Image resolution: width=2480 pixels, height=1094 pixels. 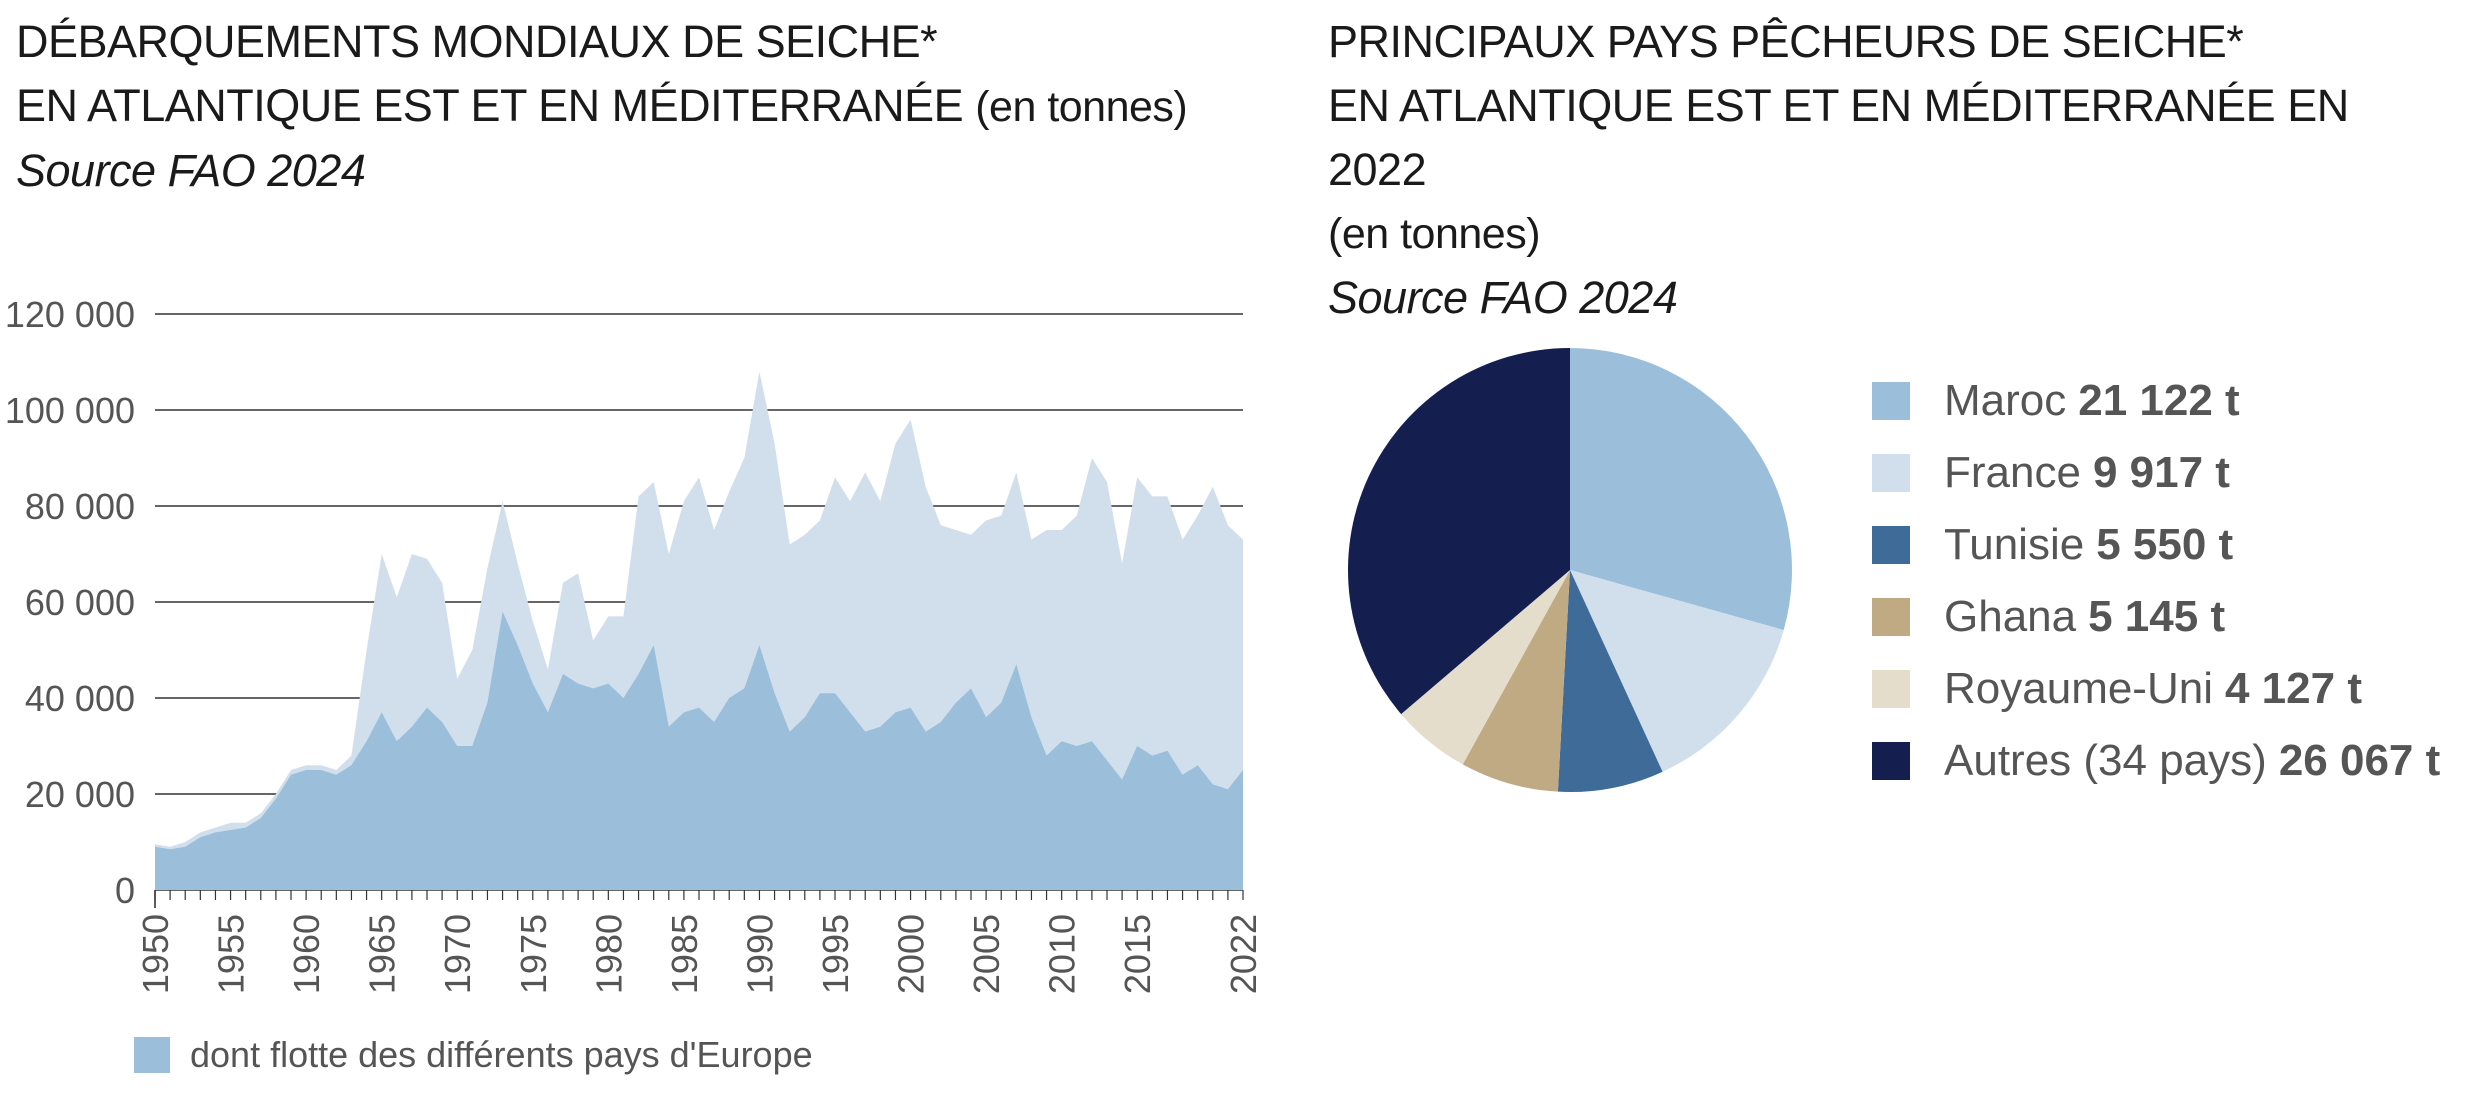 What do you see at coordinates (1516, 681) in the screenshot?
I see `pie-slice-ghana` at bounding box center [1516, 681].